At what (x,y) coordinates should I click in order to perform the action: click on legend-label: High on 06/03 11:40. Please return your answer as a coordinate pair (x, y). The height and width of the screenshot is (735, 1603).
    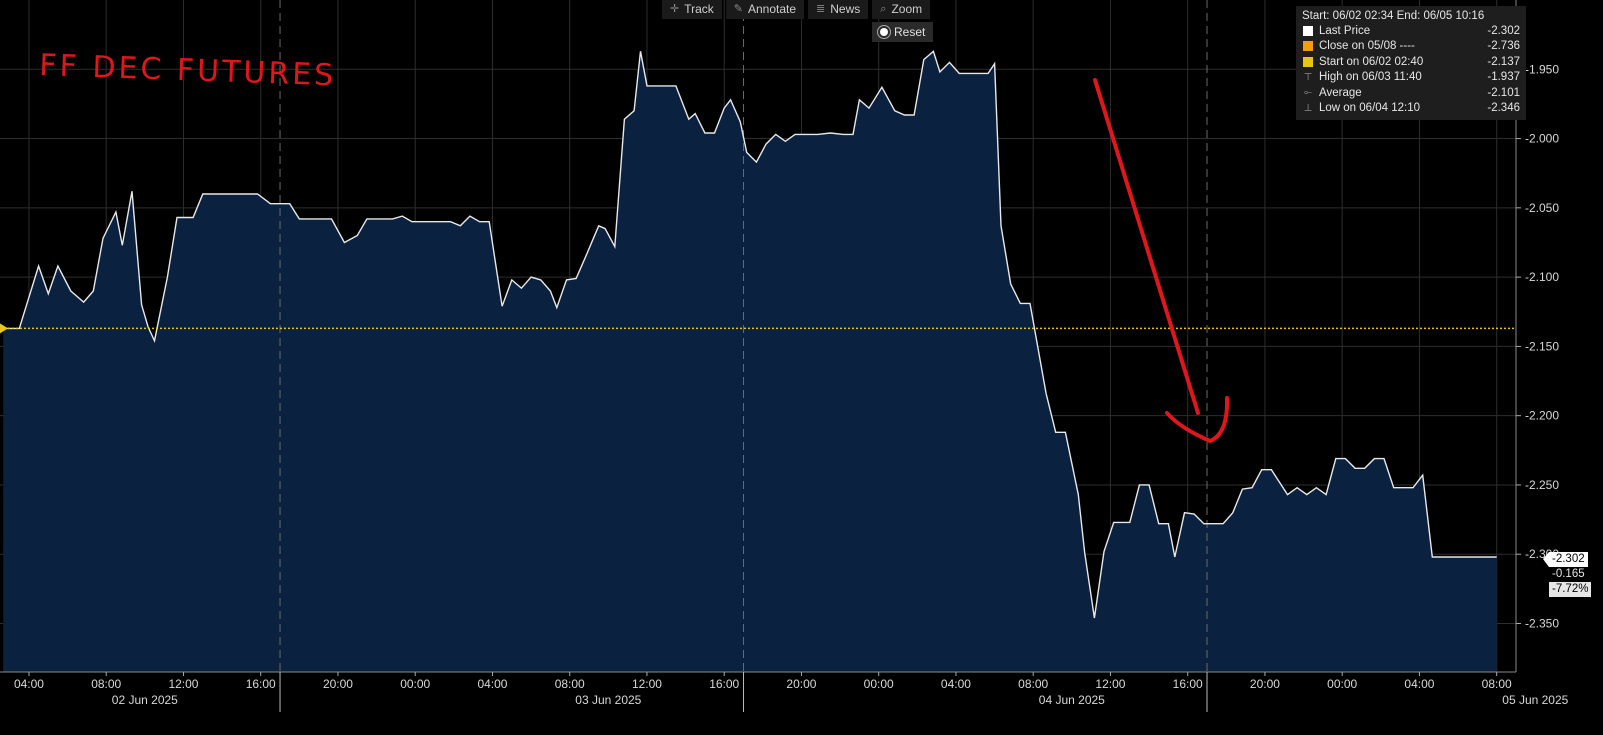
    Looking at the image, I should click on (1370, 77).